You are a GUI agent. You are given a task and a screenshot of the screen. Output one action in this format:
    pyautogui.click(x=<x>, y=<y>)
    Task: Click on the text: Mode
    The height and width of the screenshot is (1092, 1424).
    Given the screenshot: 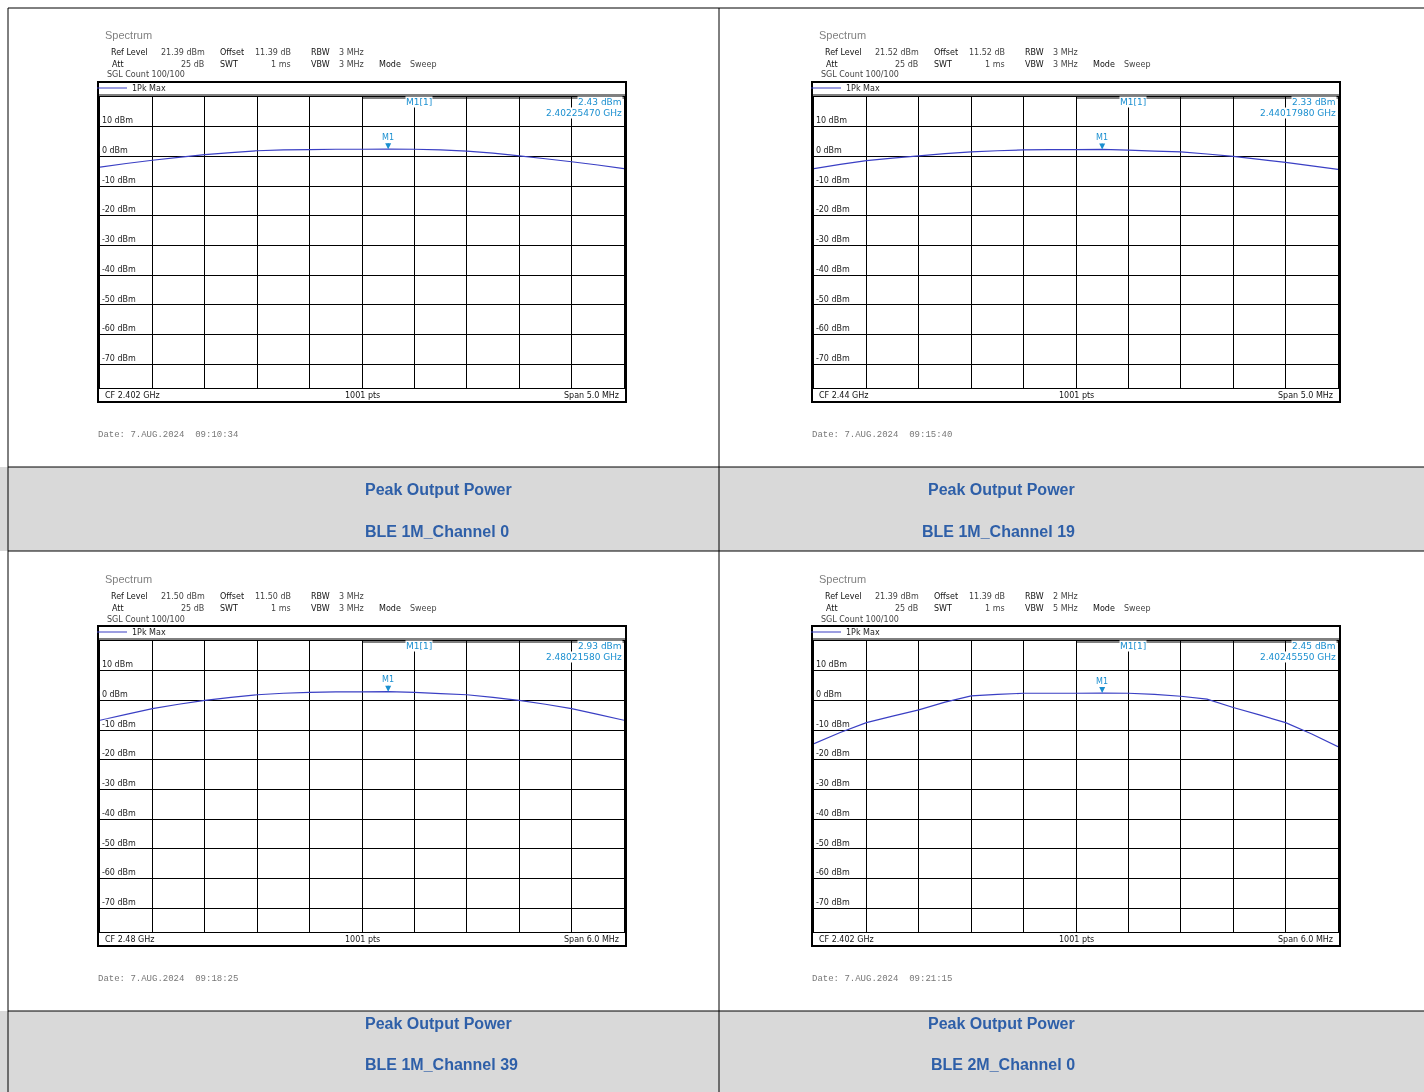 What is the action you would take?
    pyautogui.click(x=1104, y=64)
    